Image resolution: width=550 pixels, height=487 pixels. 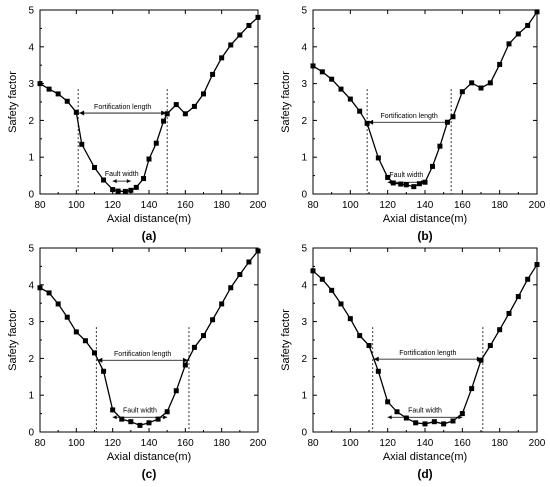 I want to click on panel-label: (c), so click(x=149, y=474).